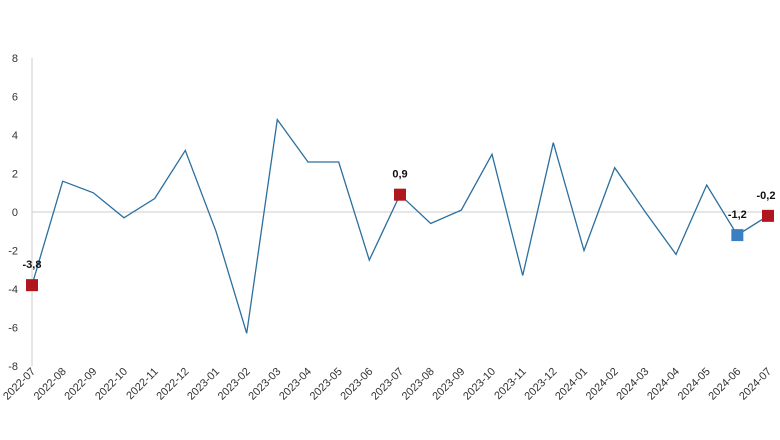 Image resolution: width=780 pixels, height=440 pixels. Describe the element at coordinates (13, 367) in the screenshot. I see `y-tick-label: -8` at that location.